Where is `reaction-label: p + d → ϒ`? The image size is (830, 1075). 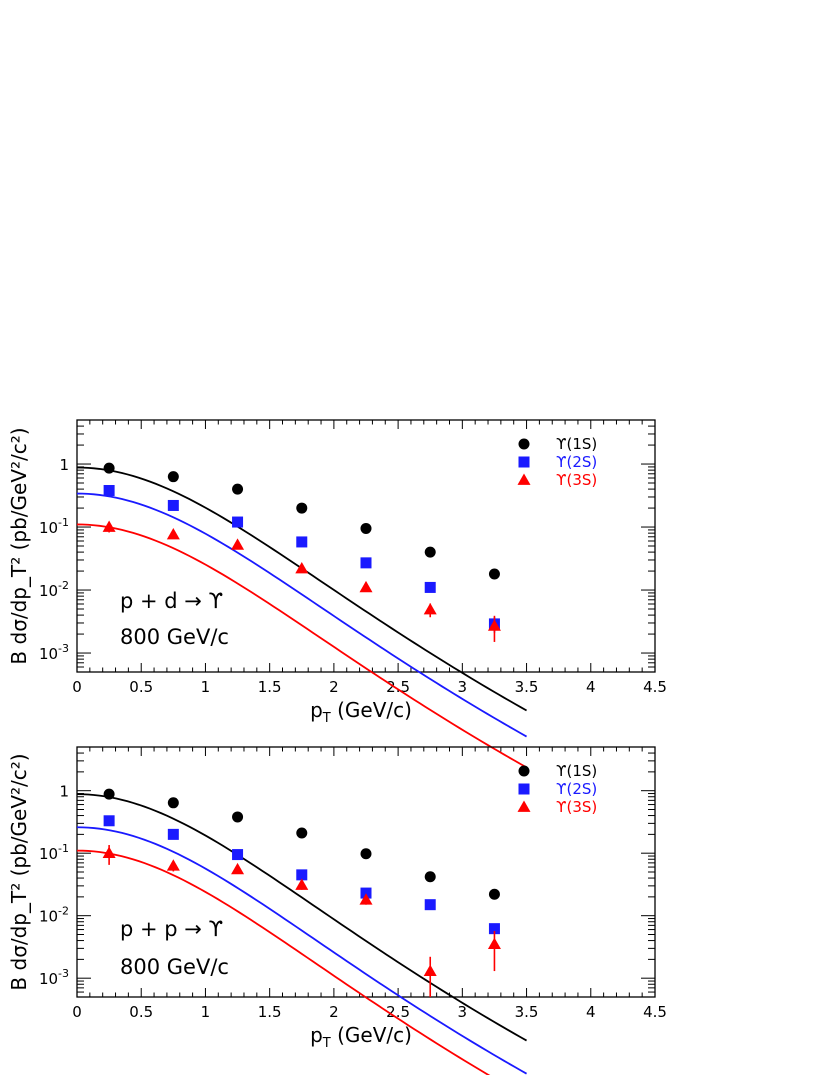 reaction-label: p + d → ϒ is located at coordinates (171, 601).